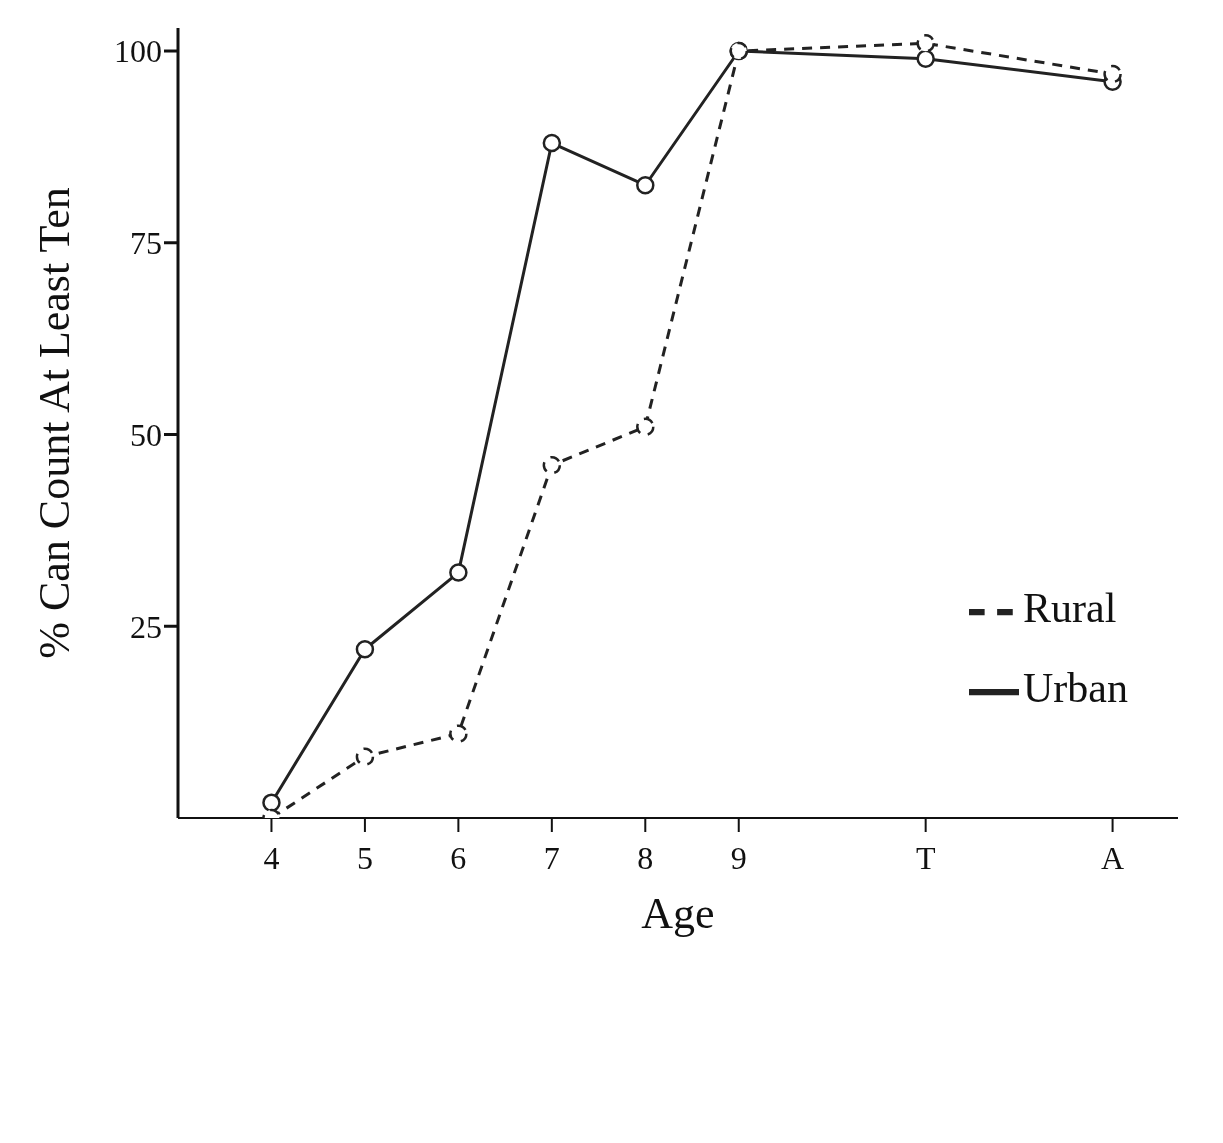  What do you see at coordinates (138, 51) in the screenshot?
I see `y-tick-label: 100` at bounding box center [138, 51].